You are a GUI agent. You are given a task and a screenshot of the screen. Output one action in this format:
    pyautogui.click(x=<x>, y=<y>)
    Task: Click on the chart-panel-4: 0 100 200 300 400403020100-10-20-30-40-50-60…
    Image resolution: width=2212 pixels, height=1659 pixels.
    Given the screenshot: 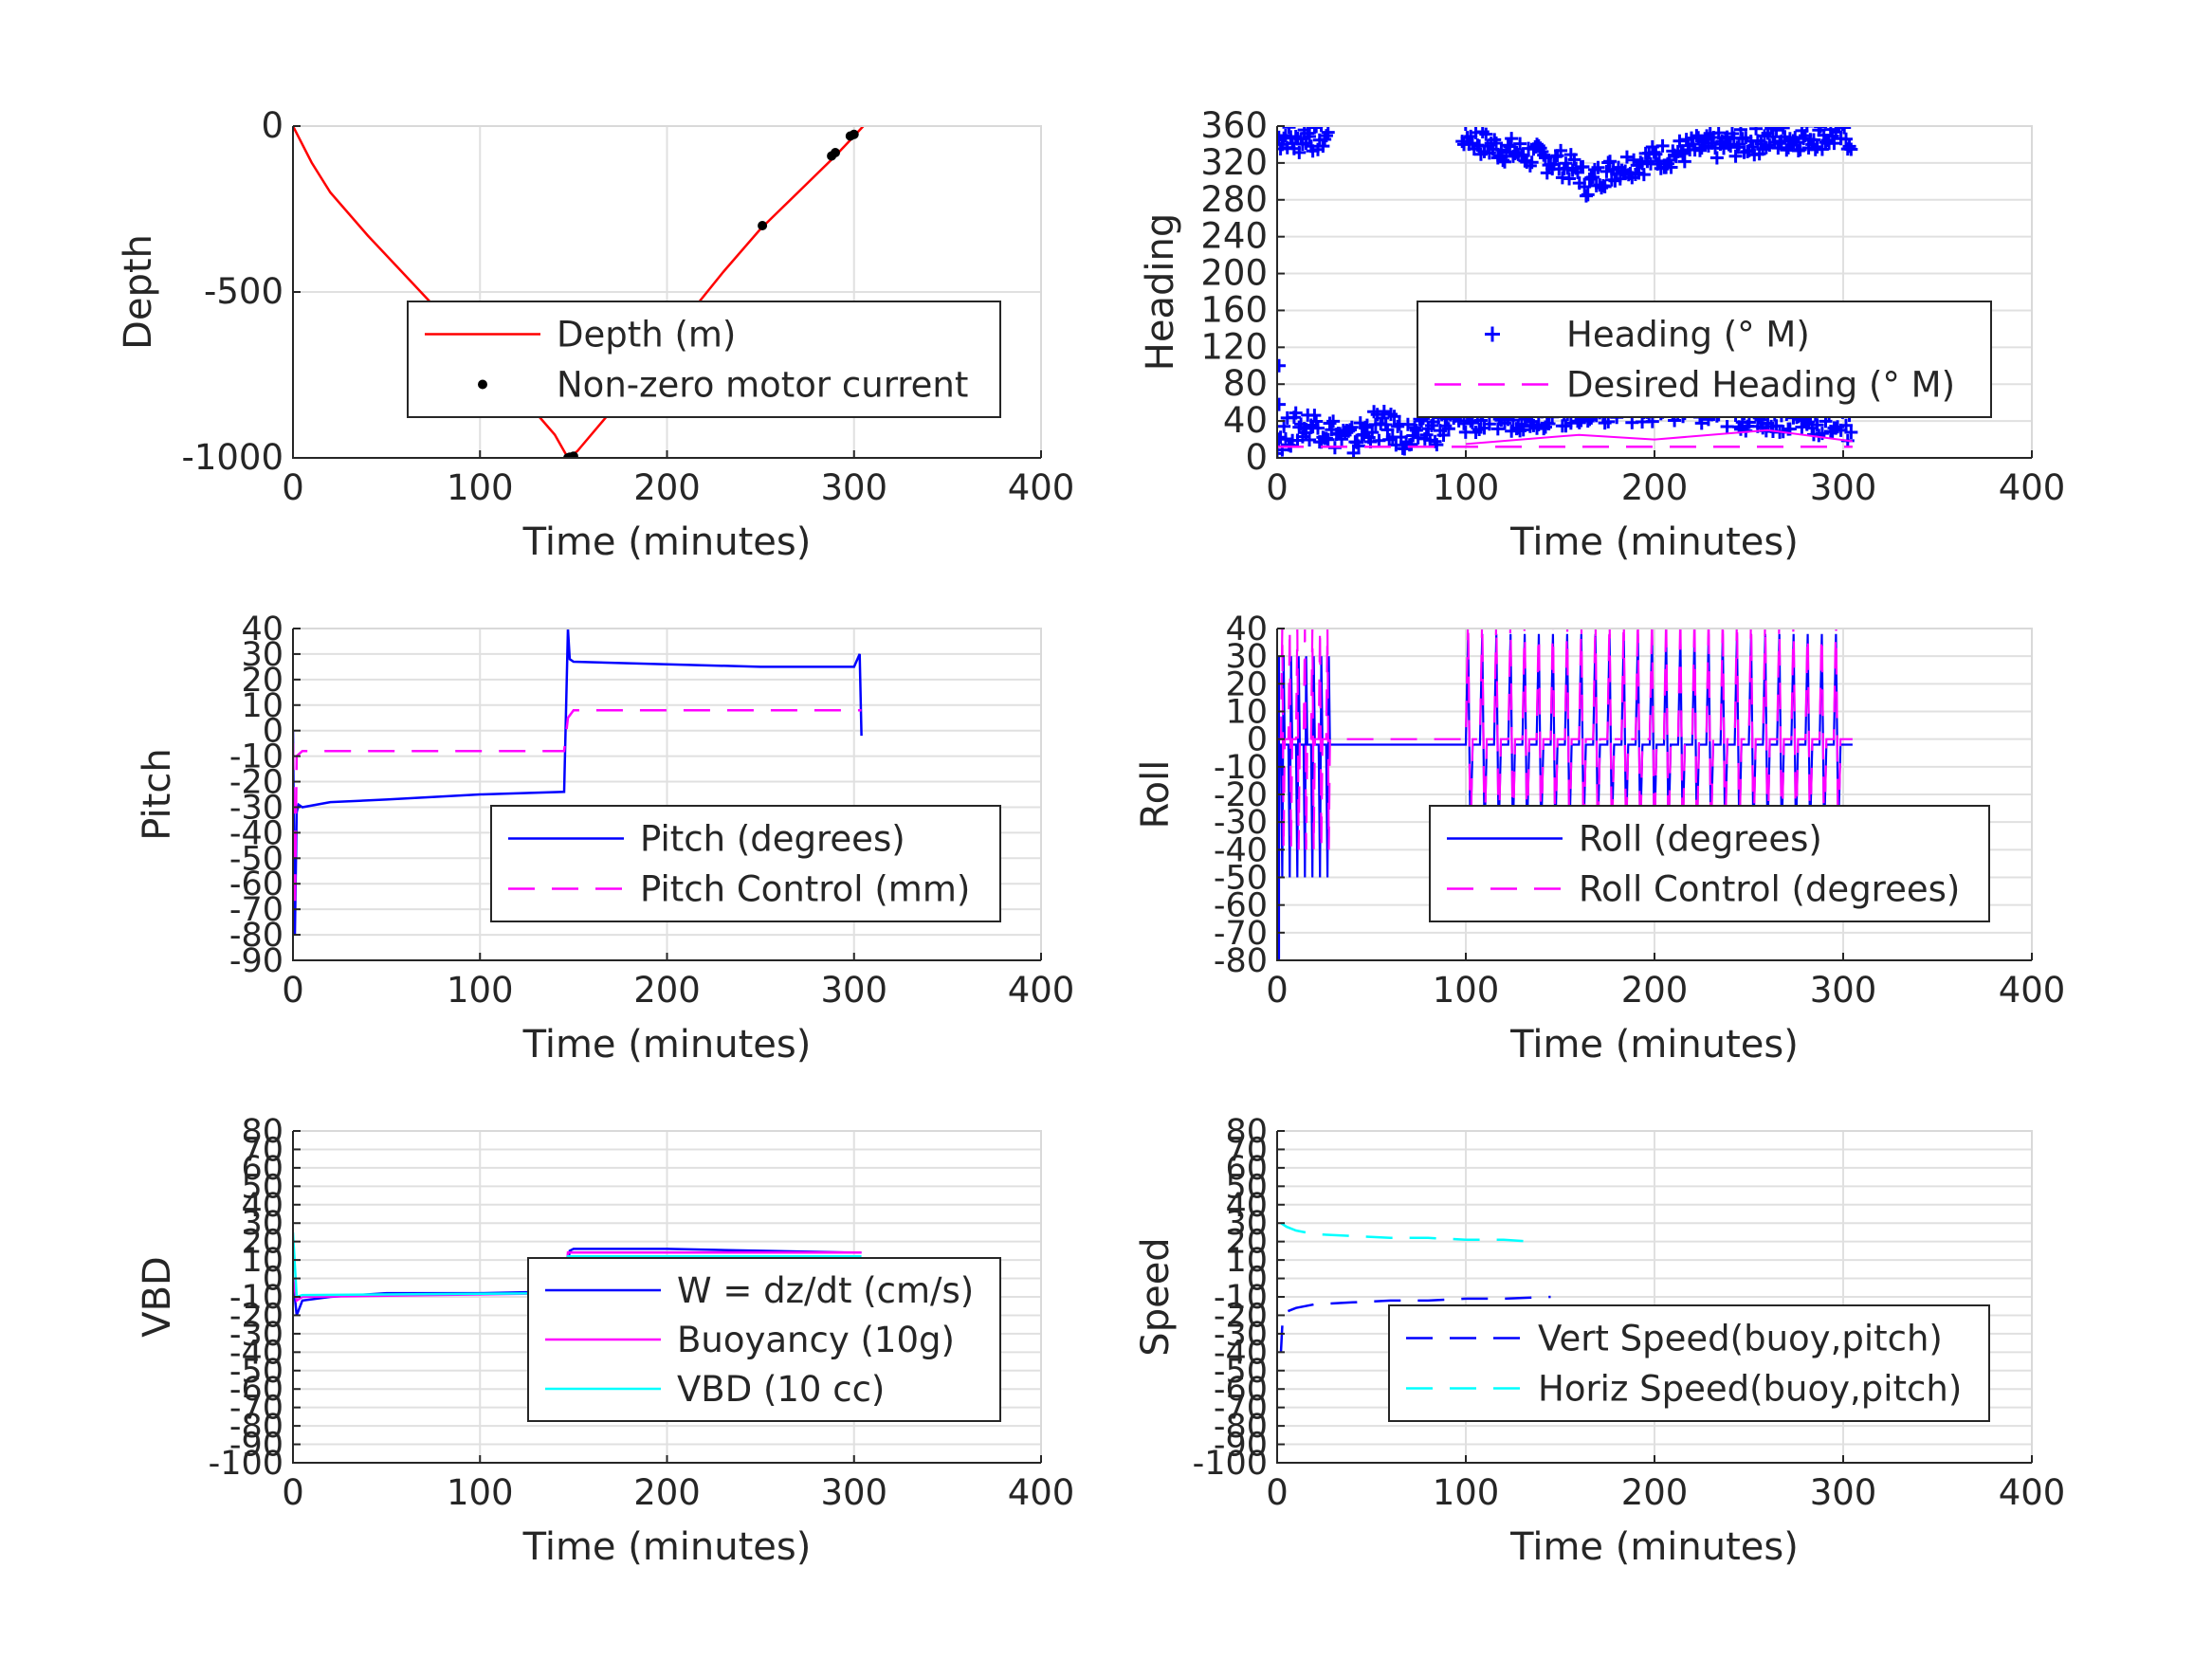 What is the action you would take?
    pyautogui.click(x=1599, y=838)
    